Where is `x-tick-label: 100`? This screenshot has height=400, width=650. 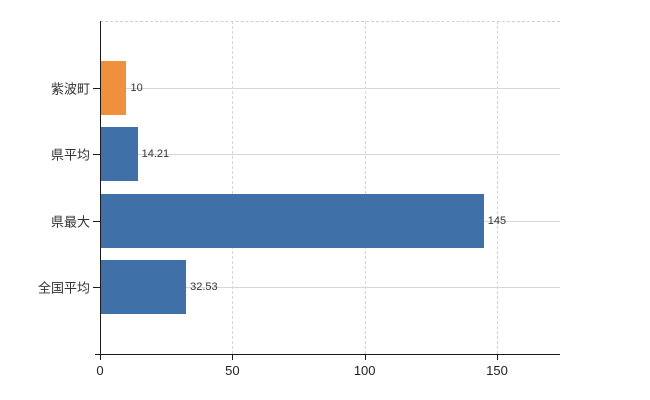
x-tick-label: 100 is located at coordinates (364, 370).